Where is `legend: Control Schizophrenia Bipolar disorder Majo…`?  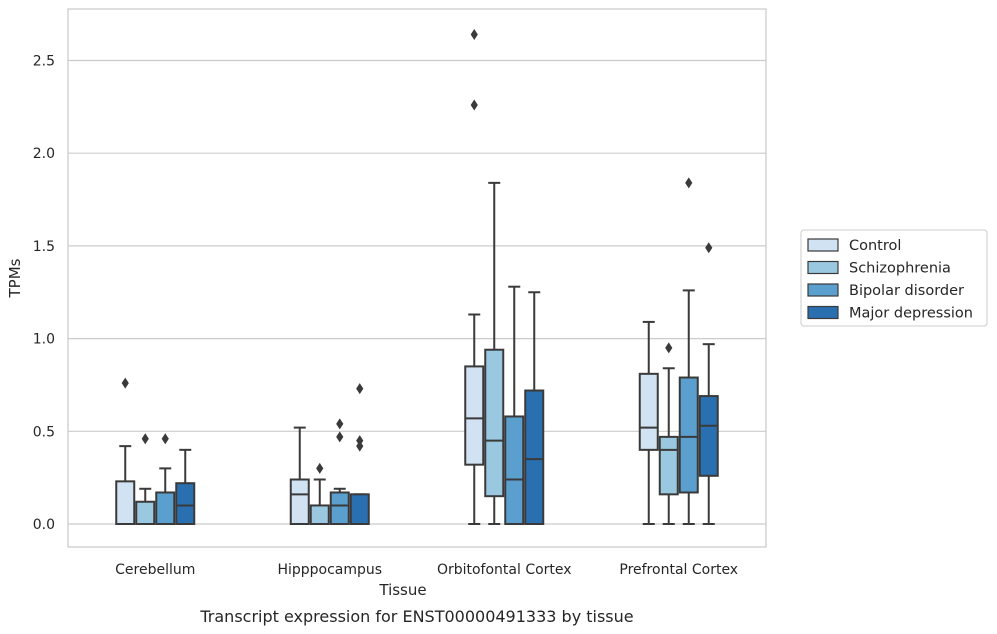 legend: Control Schizophrenia Bipolar disorder Majo… is located at coordinates (894, 278).